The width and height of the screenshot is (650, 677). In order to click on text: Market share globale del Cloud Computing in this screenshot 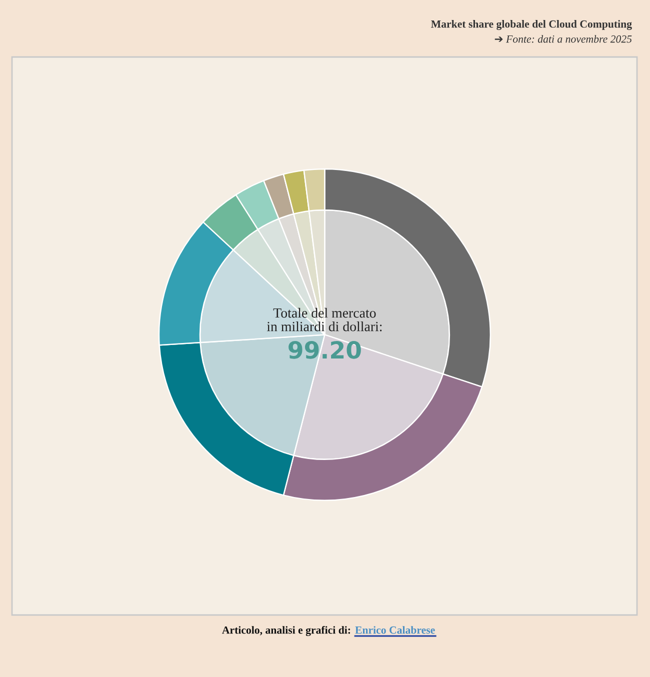, I will do `click(531, 25)`.